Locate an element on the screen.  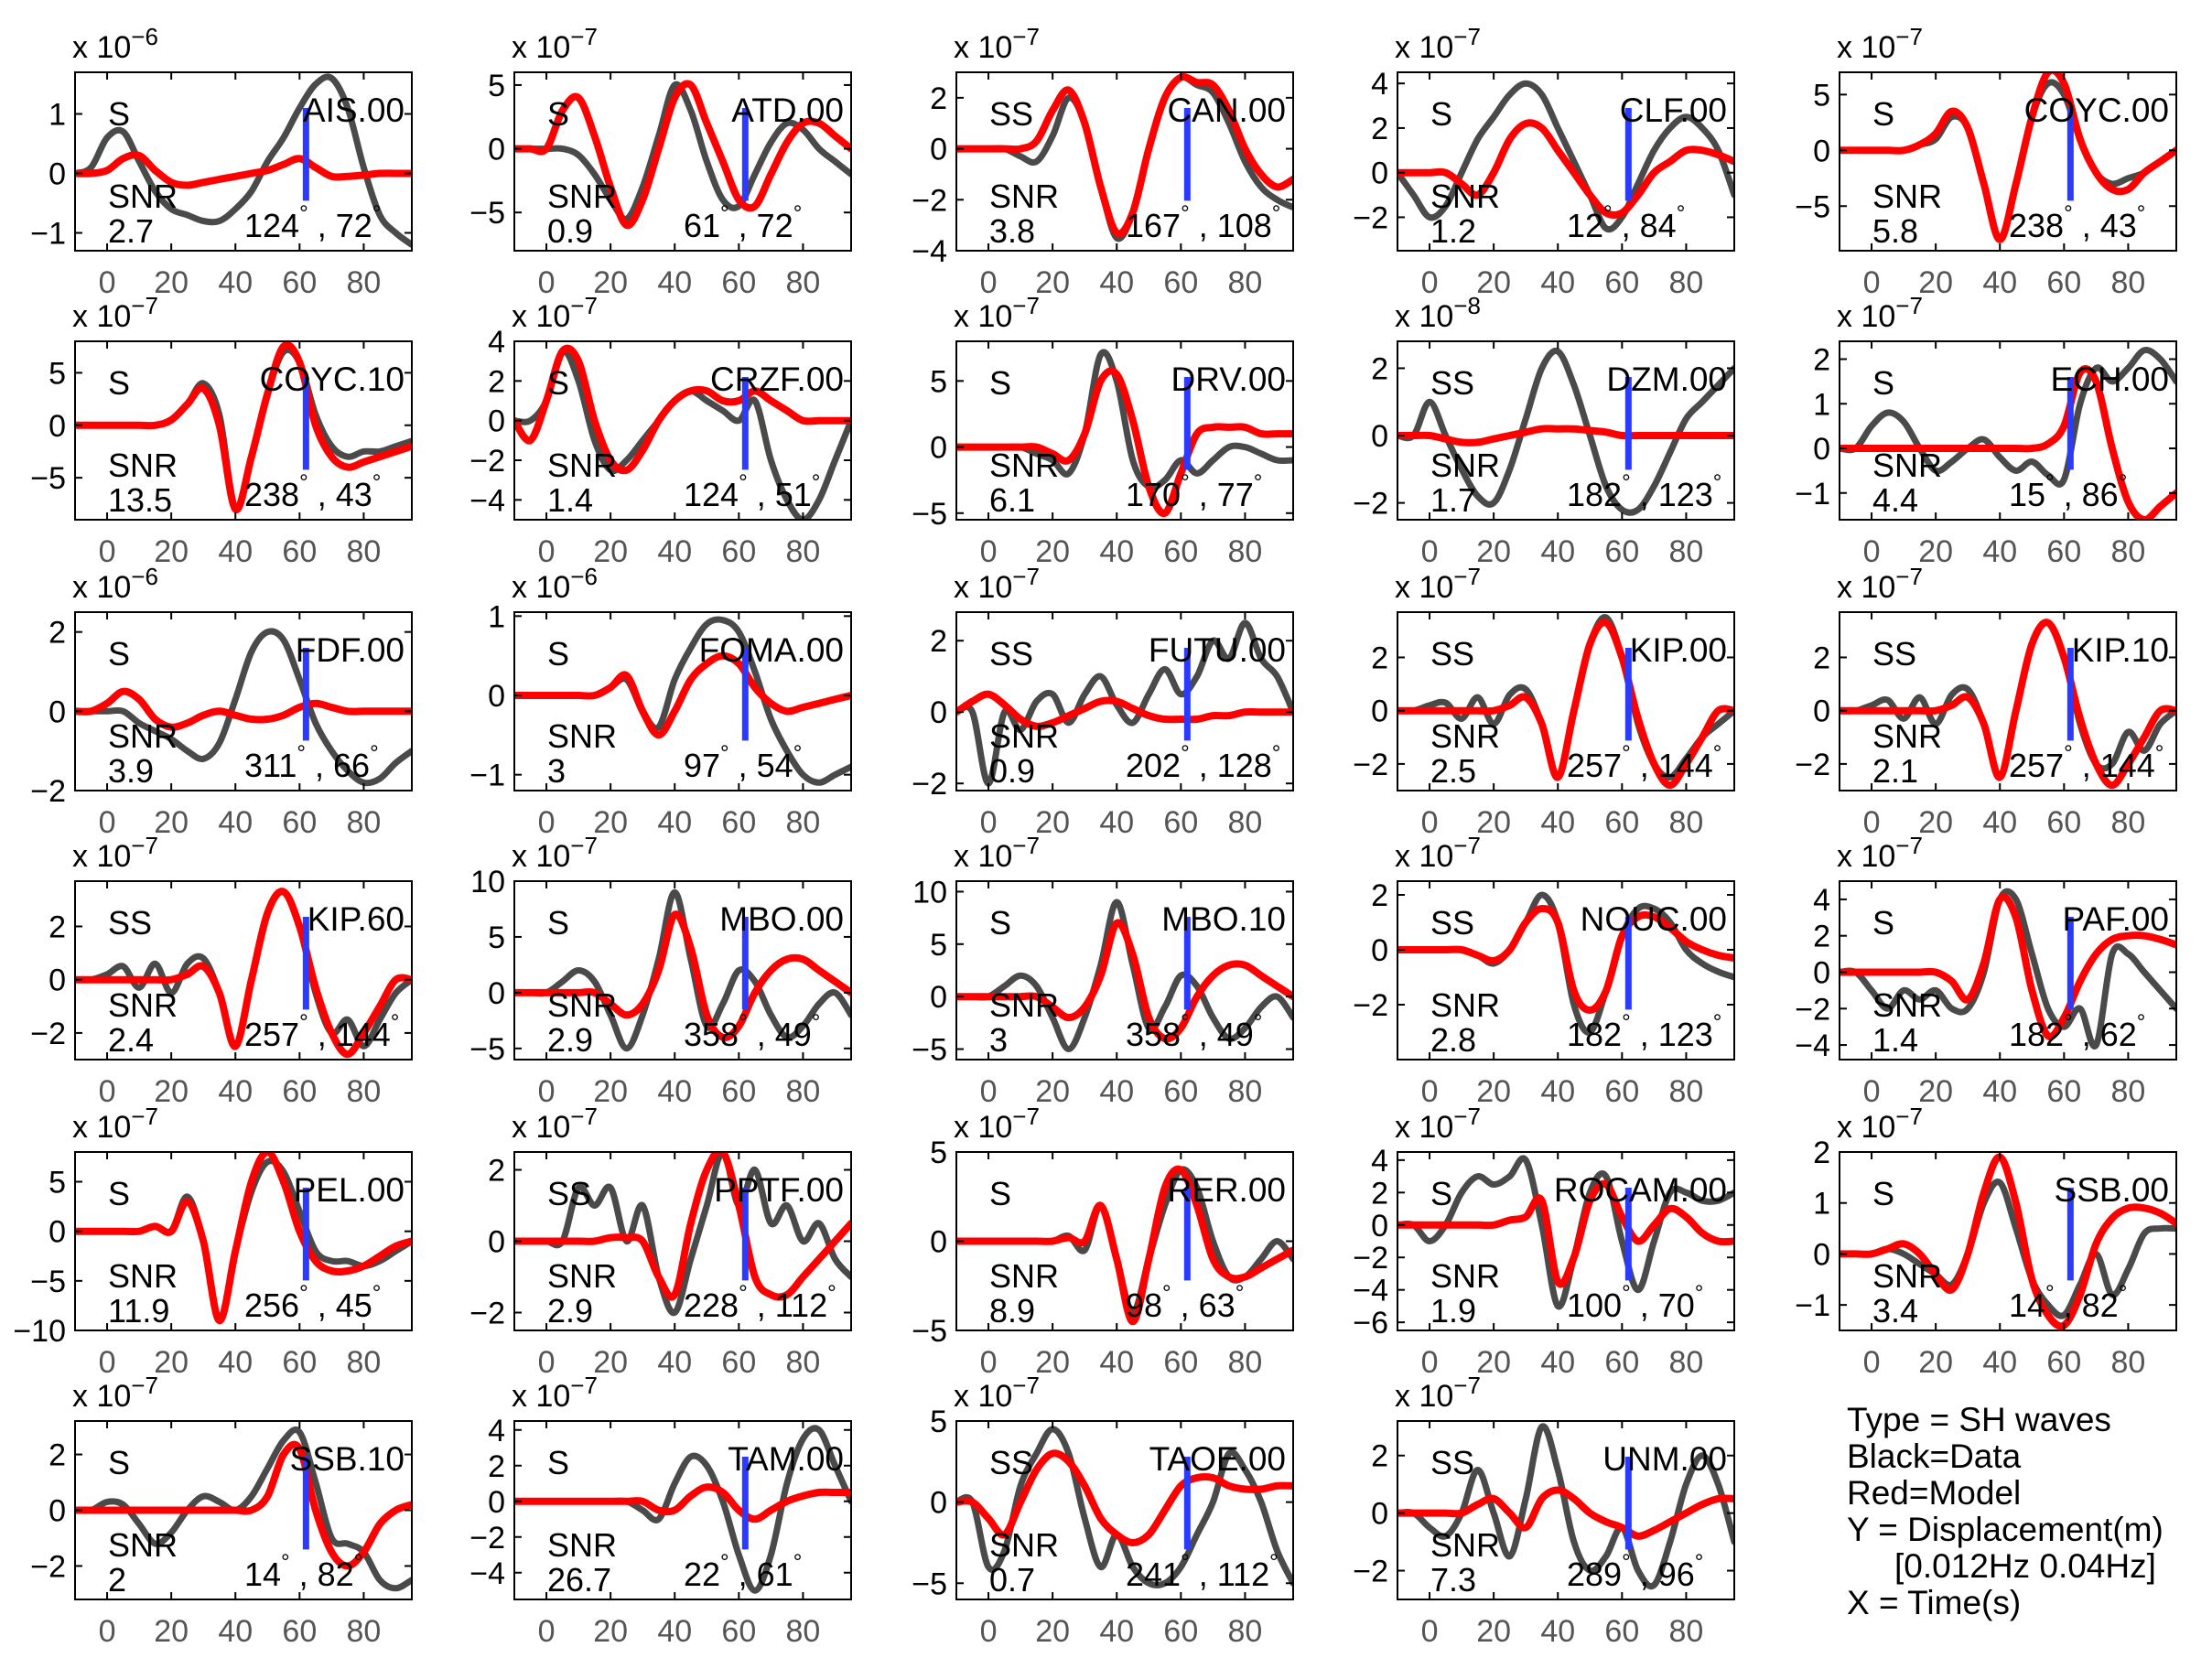
snr-value: 1.4 is located at coordinates (1895, 1040).